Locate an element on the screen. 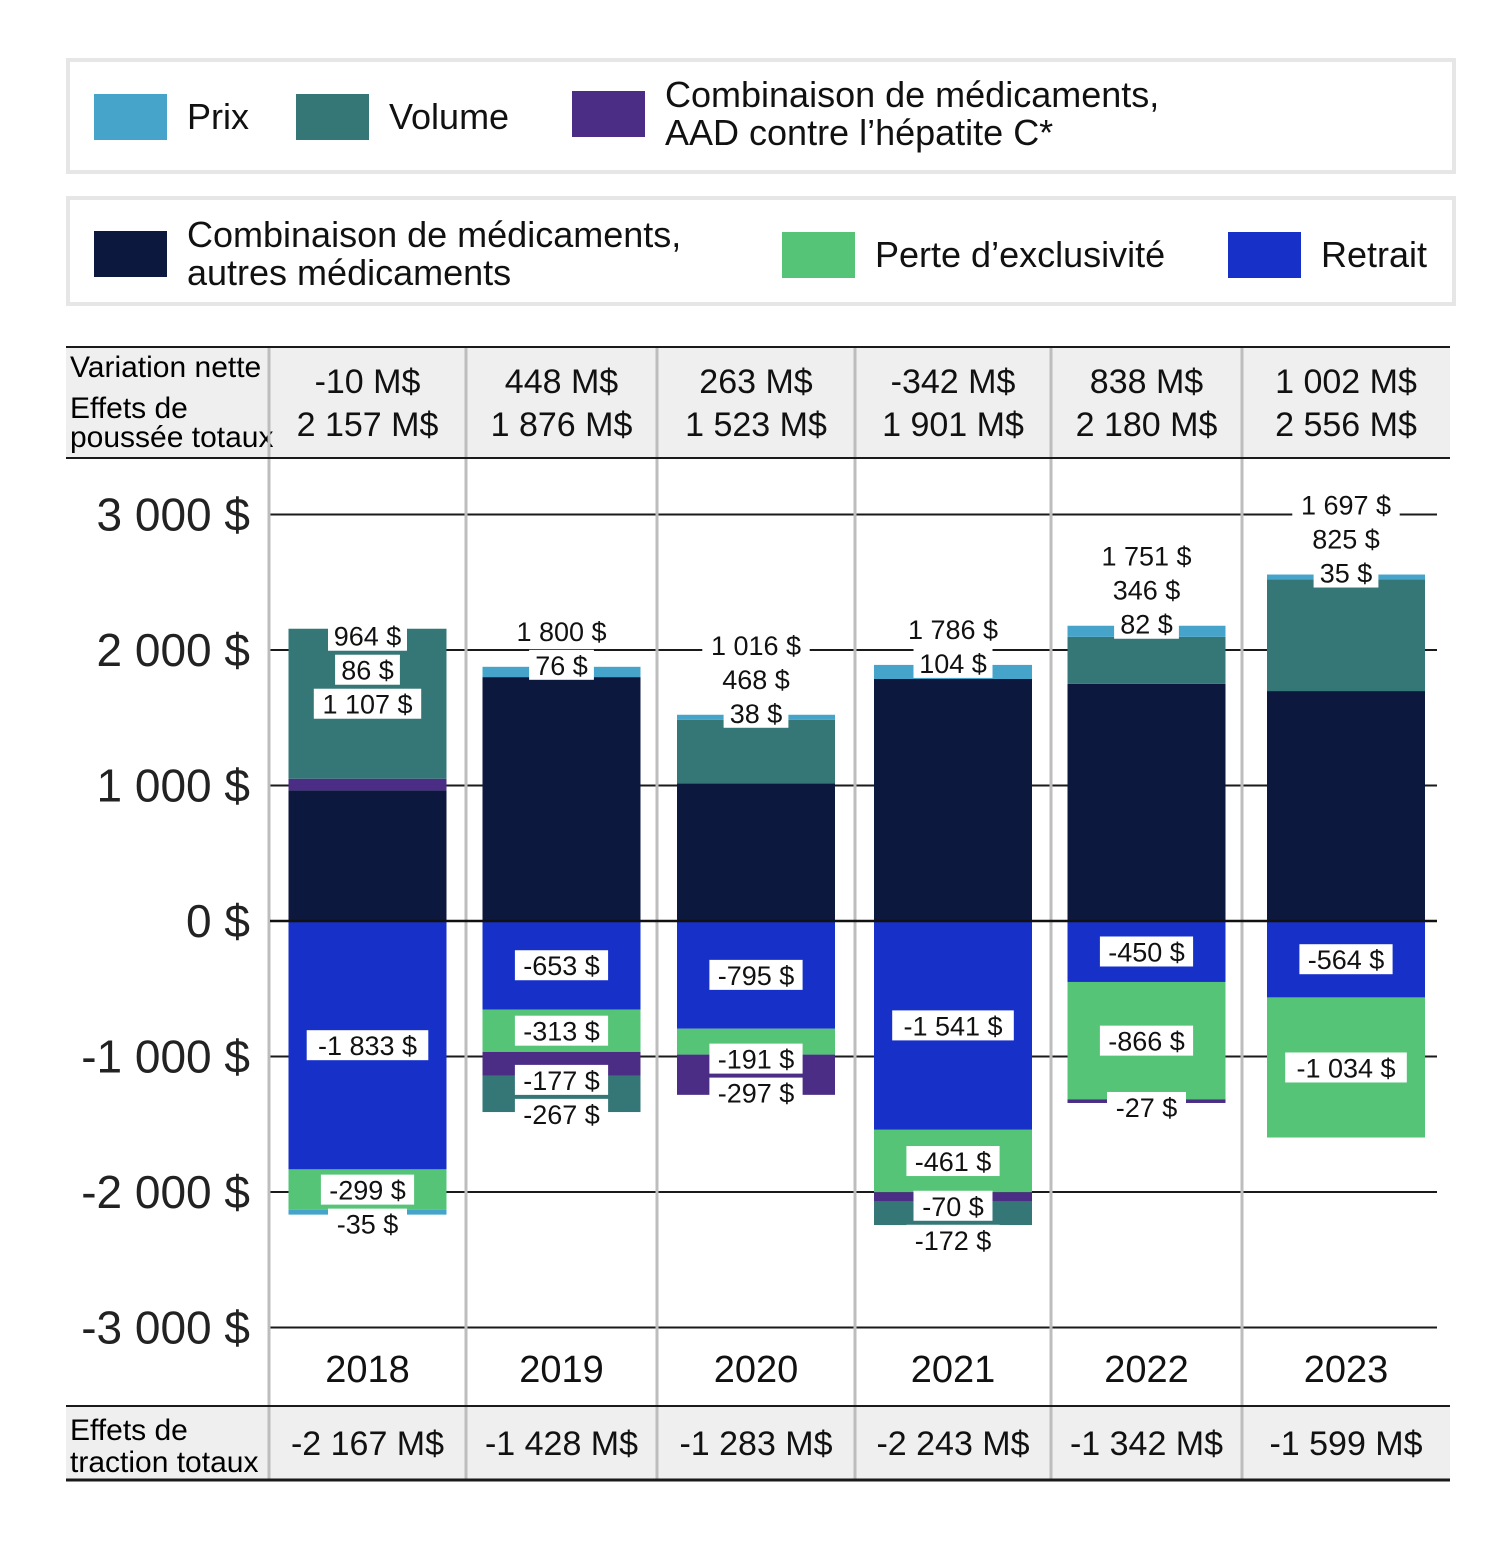 This screenshot has width=1500, height=1541. data-label-prix-2022: 82 $ is located at coordinates (1146, 624).